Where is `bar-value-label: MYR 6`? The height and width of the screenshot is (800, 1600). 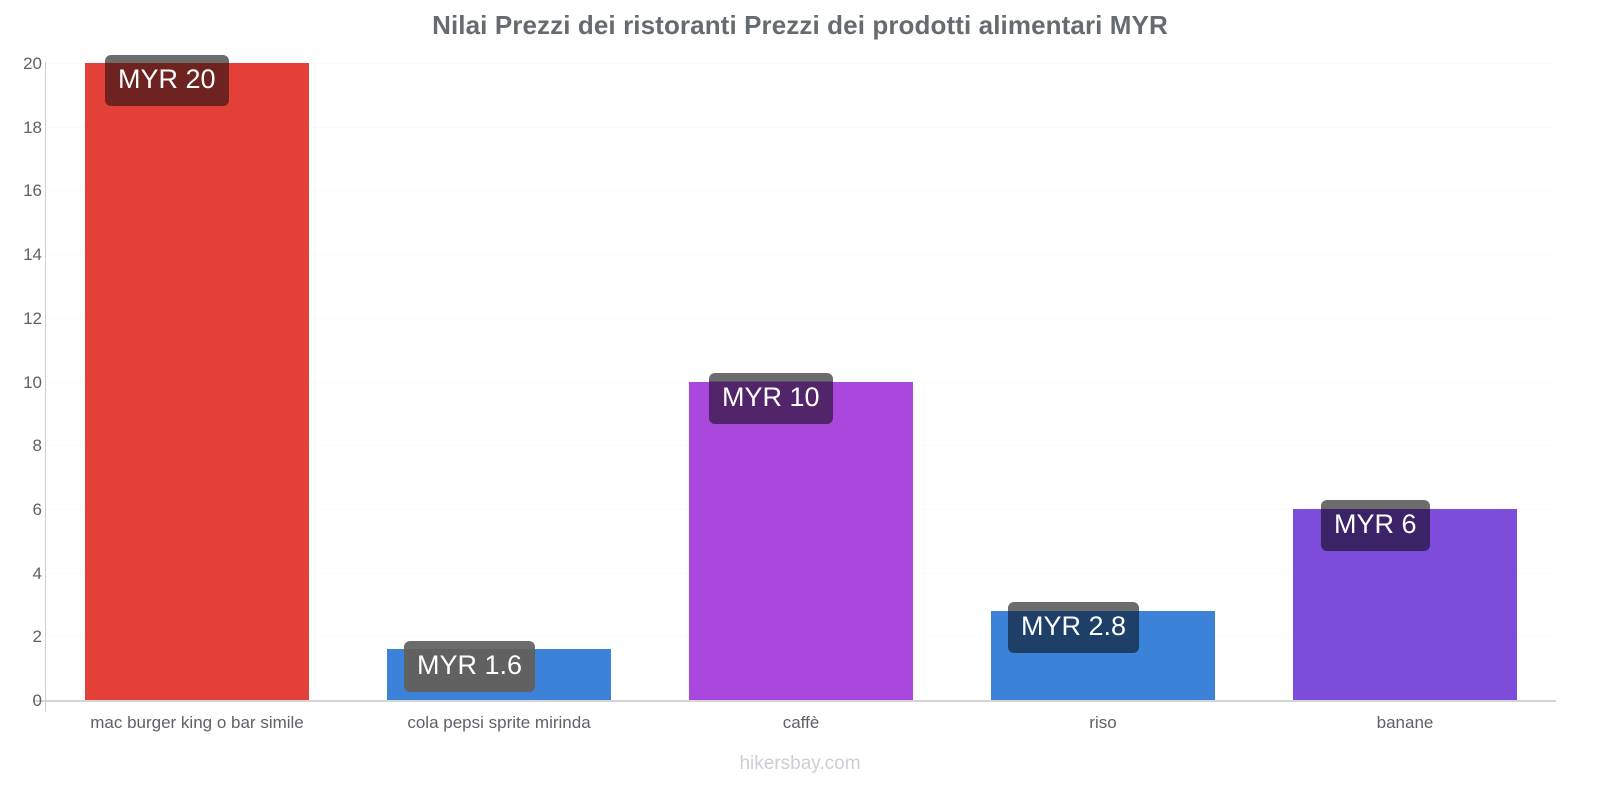 bar-value-label: MYR 6 is located at coordinates (1375, 525).